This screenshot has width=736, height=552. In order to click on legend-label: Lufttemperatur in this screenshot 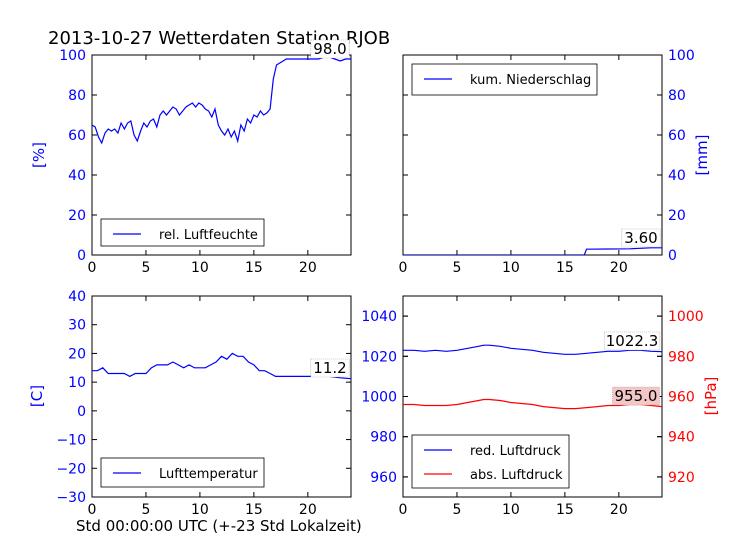, I will do `click(208, 474)`.